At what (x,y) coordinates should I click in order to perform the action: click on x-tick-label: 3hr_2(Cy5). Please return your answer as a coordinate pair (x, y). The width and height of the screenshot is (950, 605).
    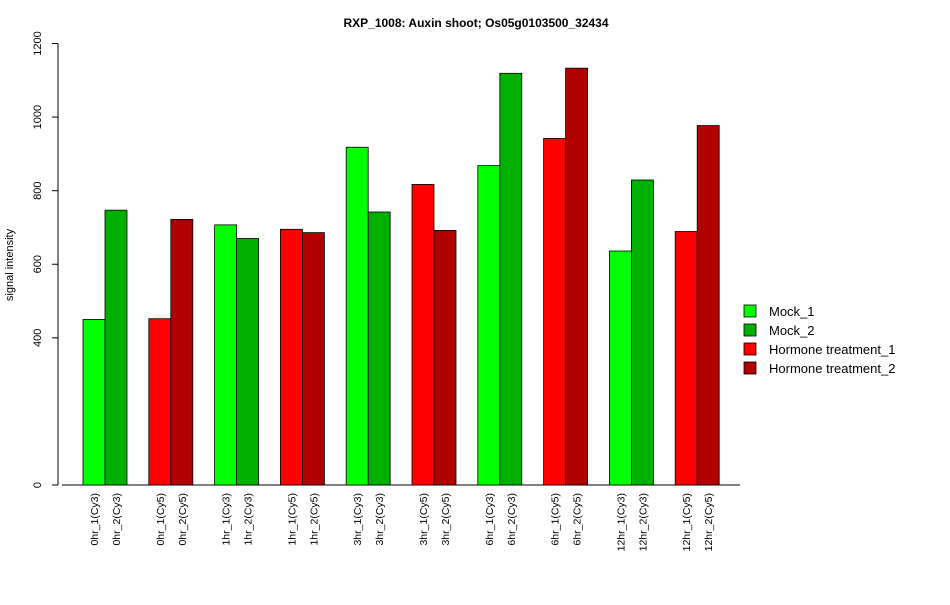
    Looking at the image, I should click on (446, 519).